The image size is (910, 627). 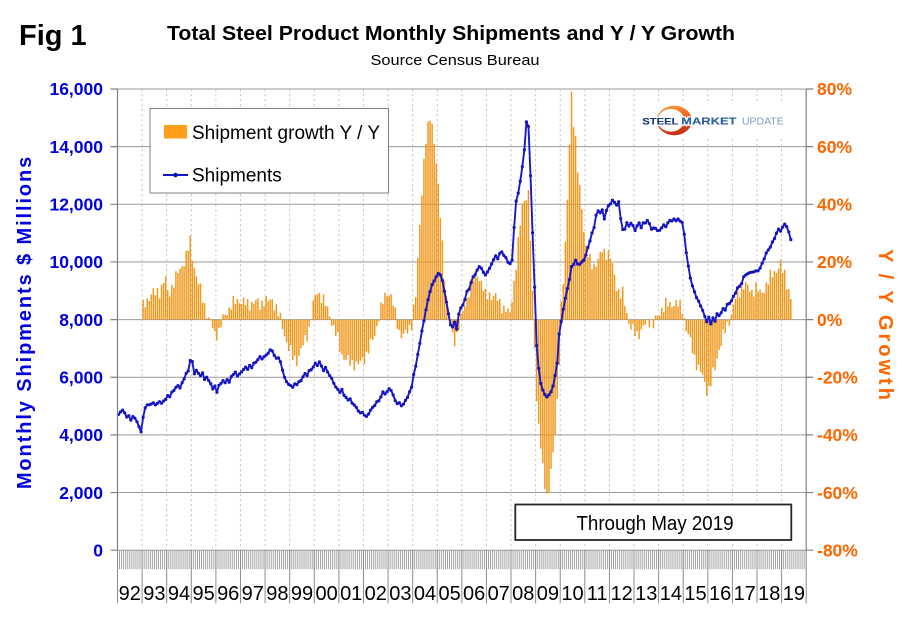 What do you see at coordinates (646, 594) in the screenshot?
I see `svg-text: 13` at bounding box center [646, 594].